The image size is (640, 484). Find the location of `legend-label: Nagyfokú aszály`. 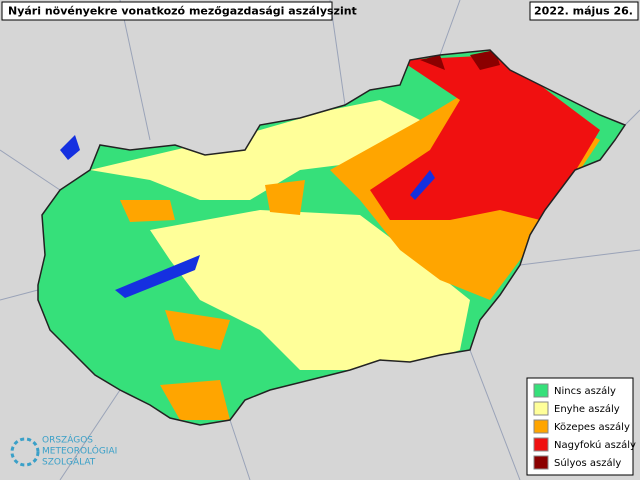

legend-label: Nagyfokú aszály is located at coordinates (595, 445).